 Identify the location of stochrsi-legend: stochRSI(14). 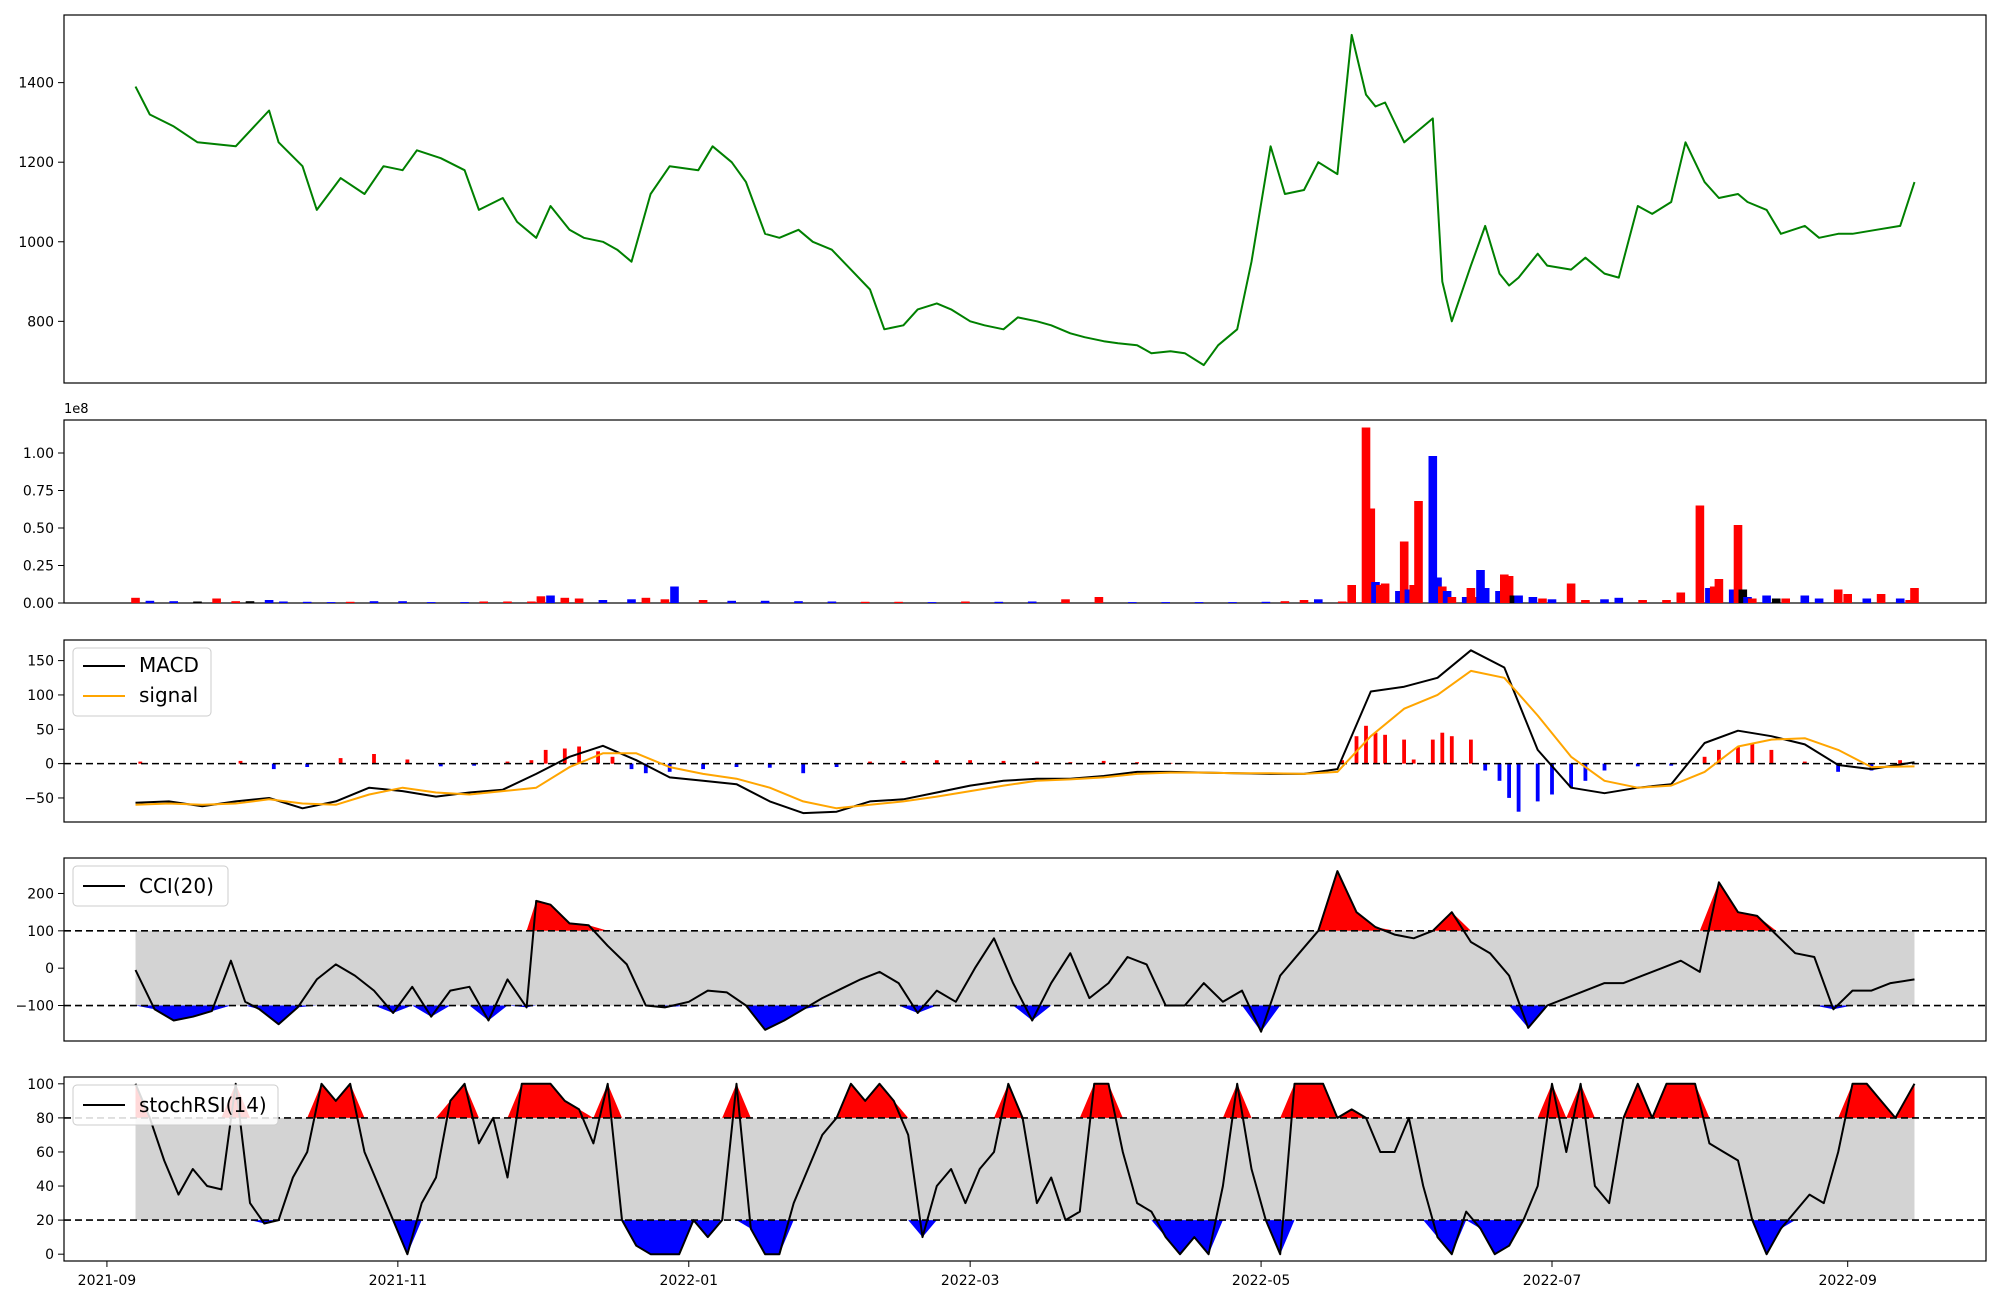
(175, 1105).